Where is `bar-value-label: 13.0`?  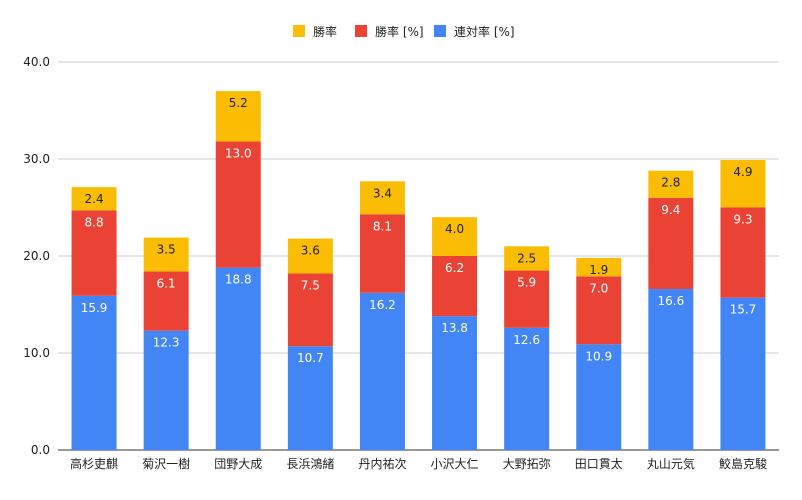
bar-value-label: 13.0 is located at coordinates (238, 154).